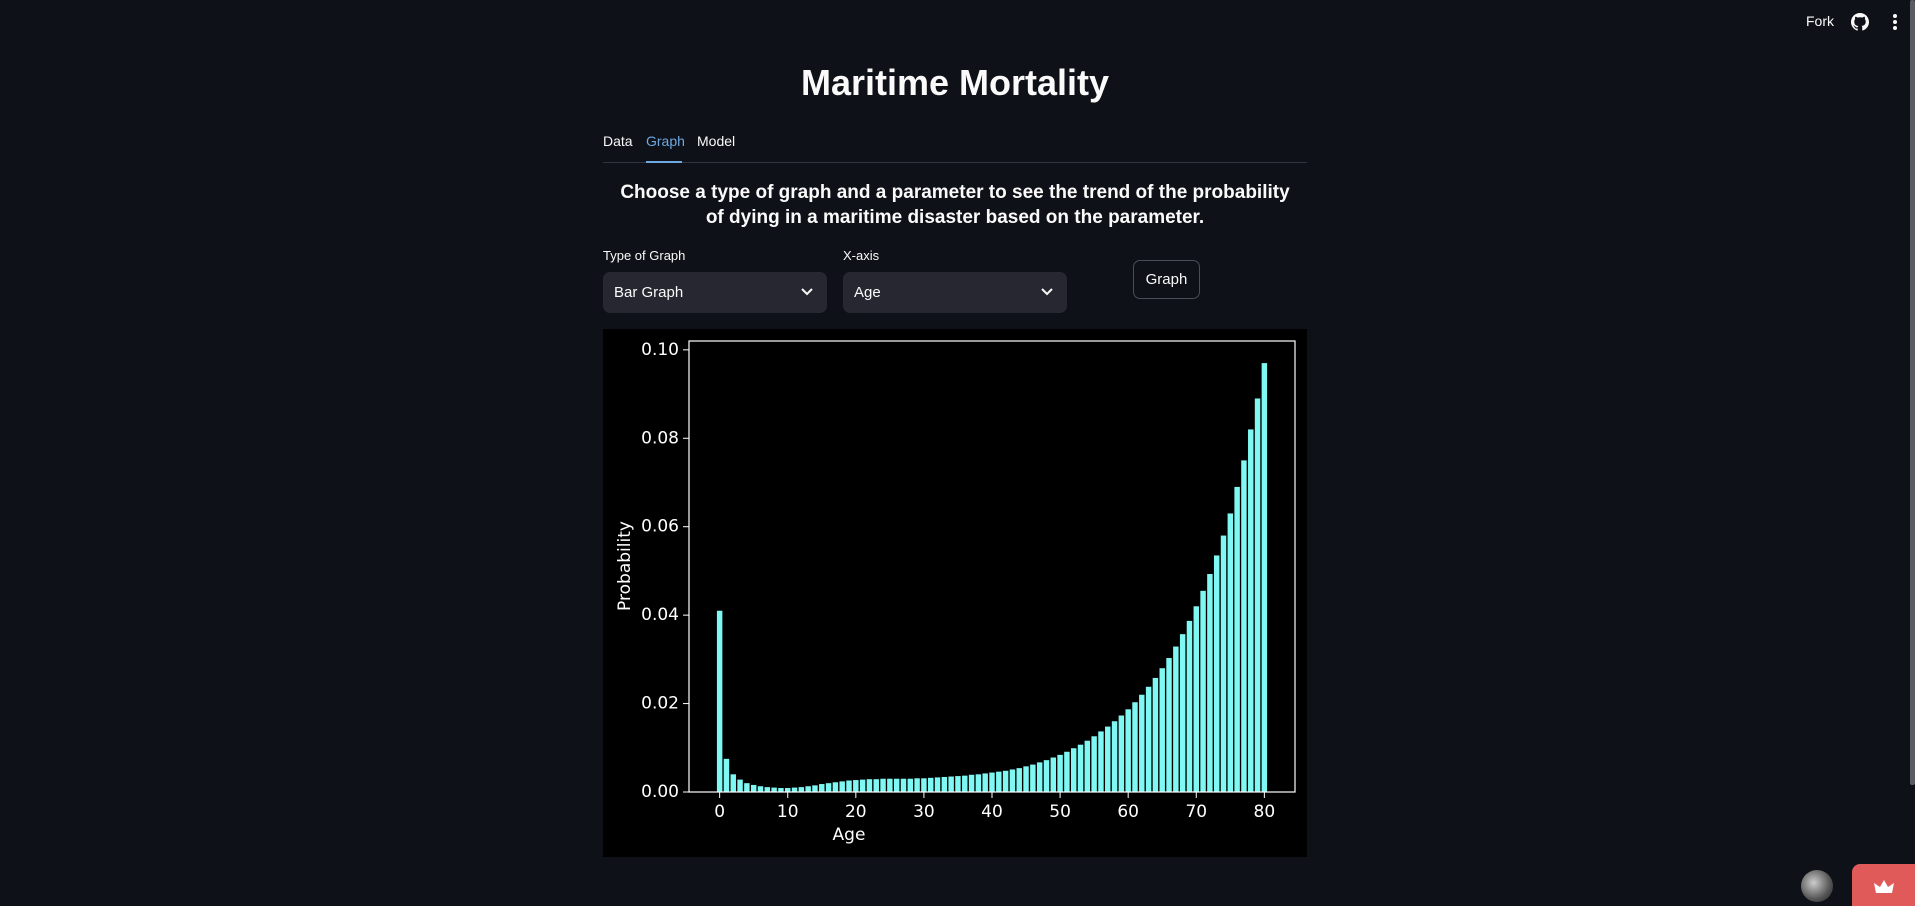 The height and width of the screenshot is (906, 1915). What do you see at coordinates (849, 835) in the screenshot?
I see `x-axis-label: Age` at bounding box center [849, 835].